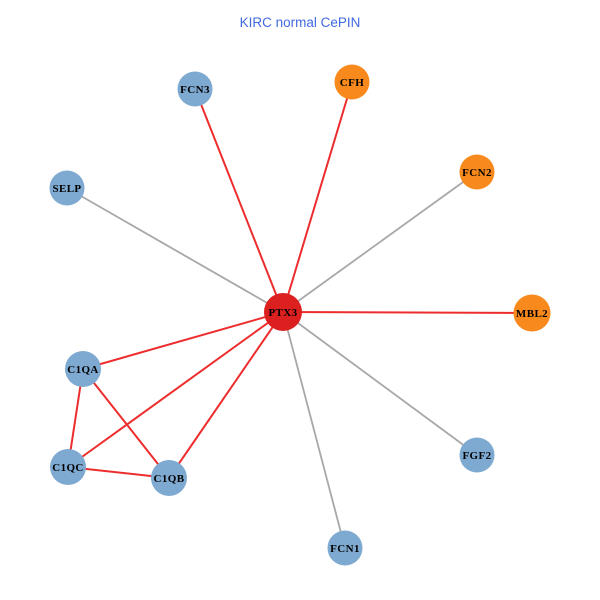 Image resolution: width=600 pixels, height=600 pixels. Describe the element at coordinates (317, 197) in the screenshot. I see `edge-PTX3-CFH` at that location.